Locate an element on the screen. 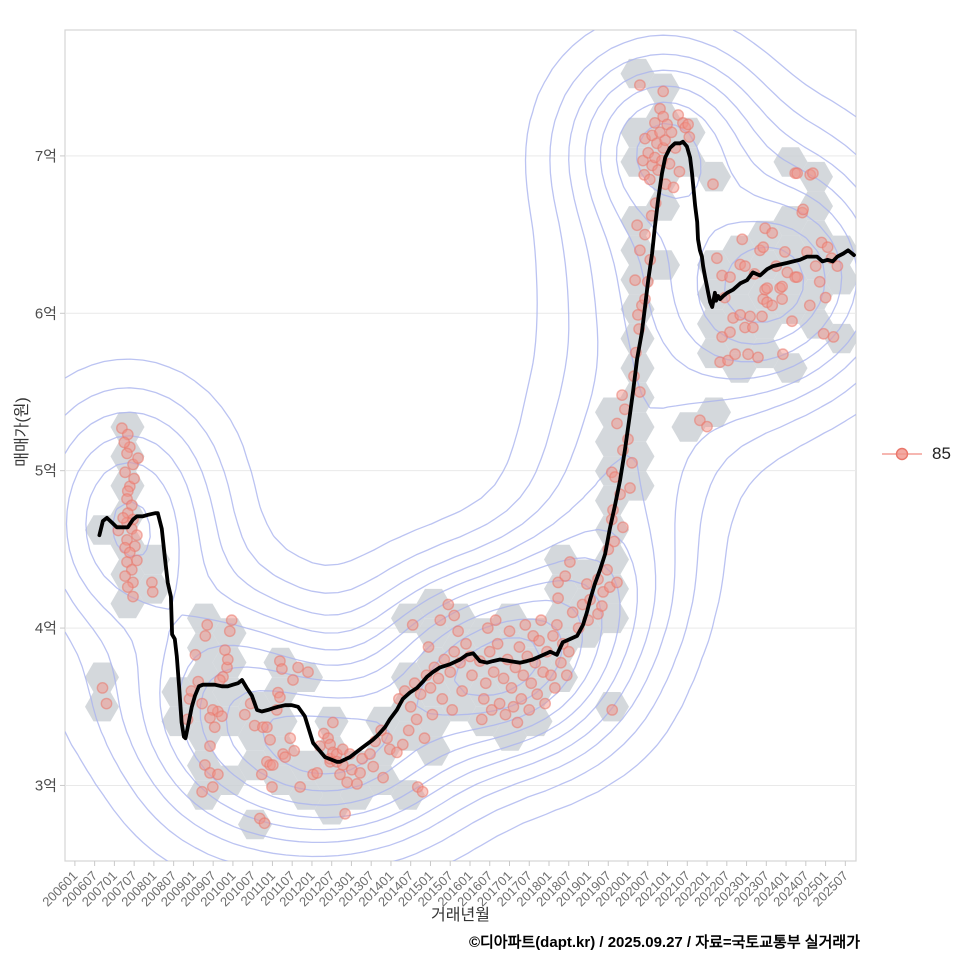  legend: 85 is located at coordinates (915, 454).